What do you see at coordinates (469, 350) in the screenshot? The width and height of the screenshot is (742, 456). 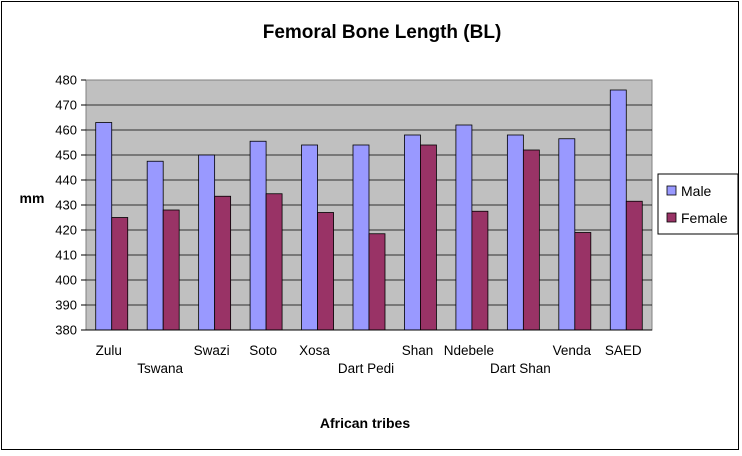 I see `x-category-label: Ndebele` at bounding box center [469, 350].